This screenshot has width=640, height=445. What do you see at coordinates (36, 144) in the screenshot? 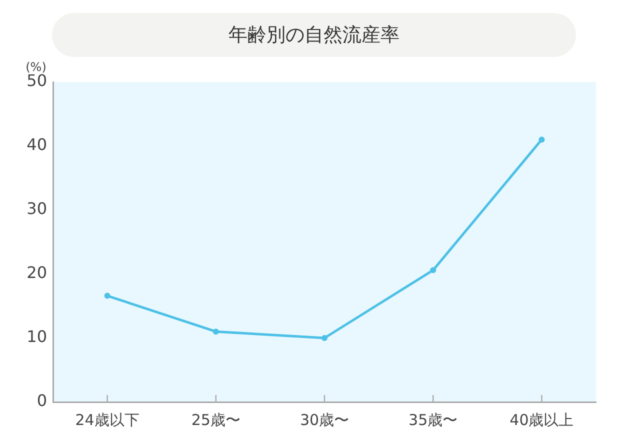
I see `y-tick-label: 40` at bounding box center [36, 144].